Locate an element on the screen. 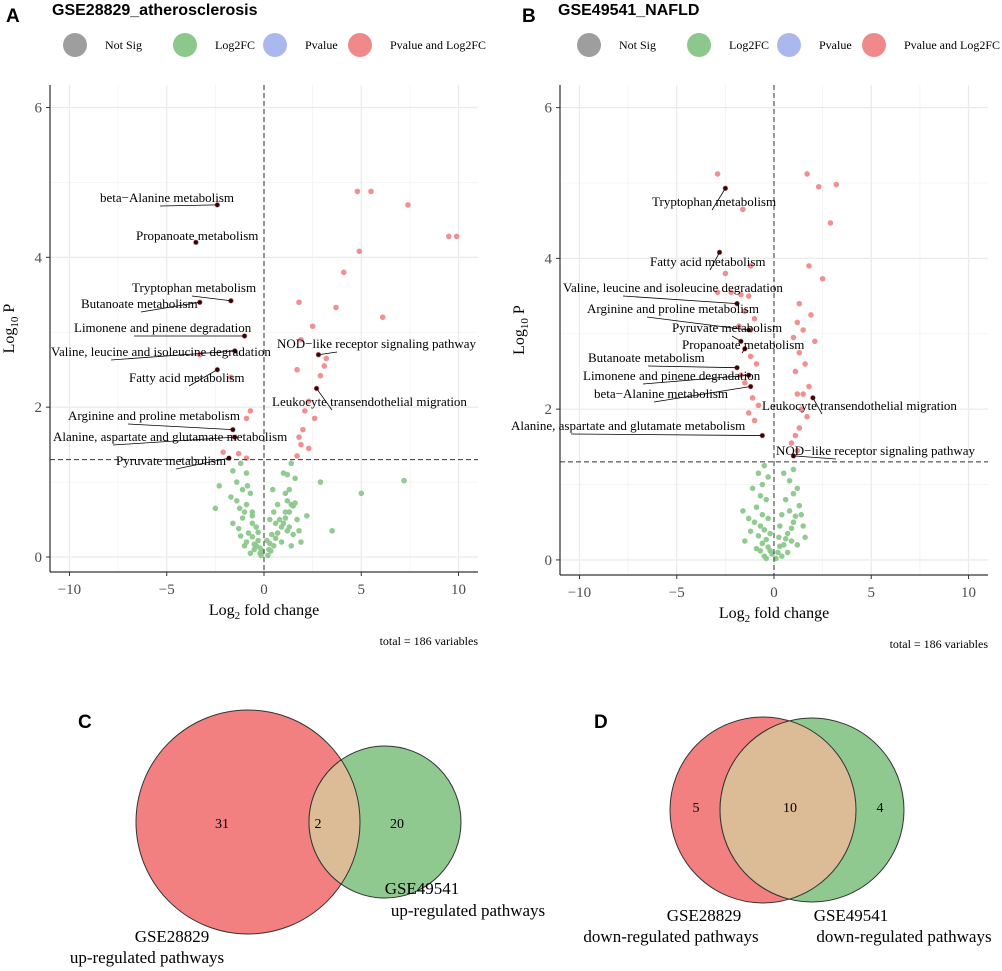  panel-b-y-axis-title-ylabel_main: Log is located at coordinates (519, 342).